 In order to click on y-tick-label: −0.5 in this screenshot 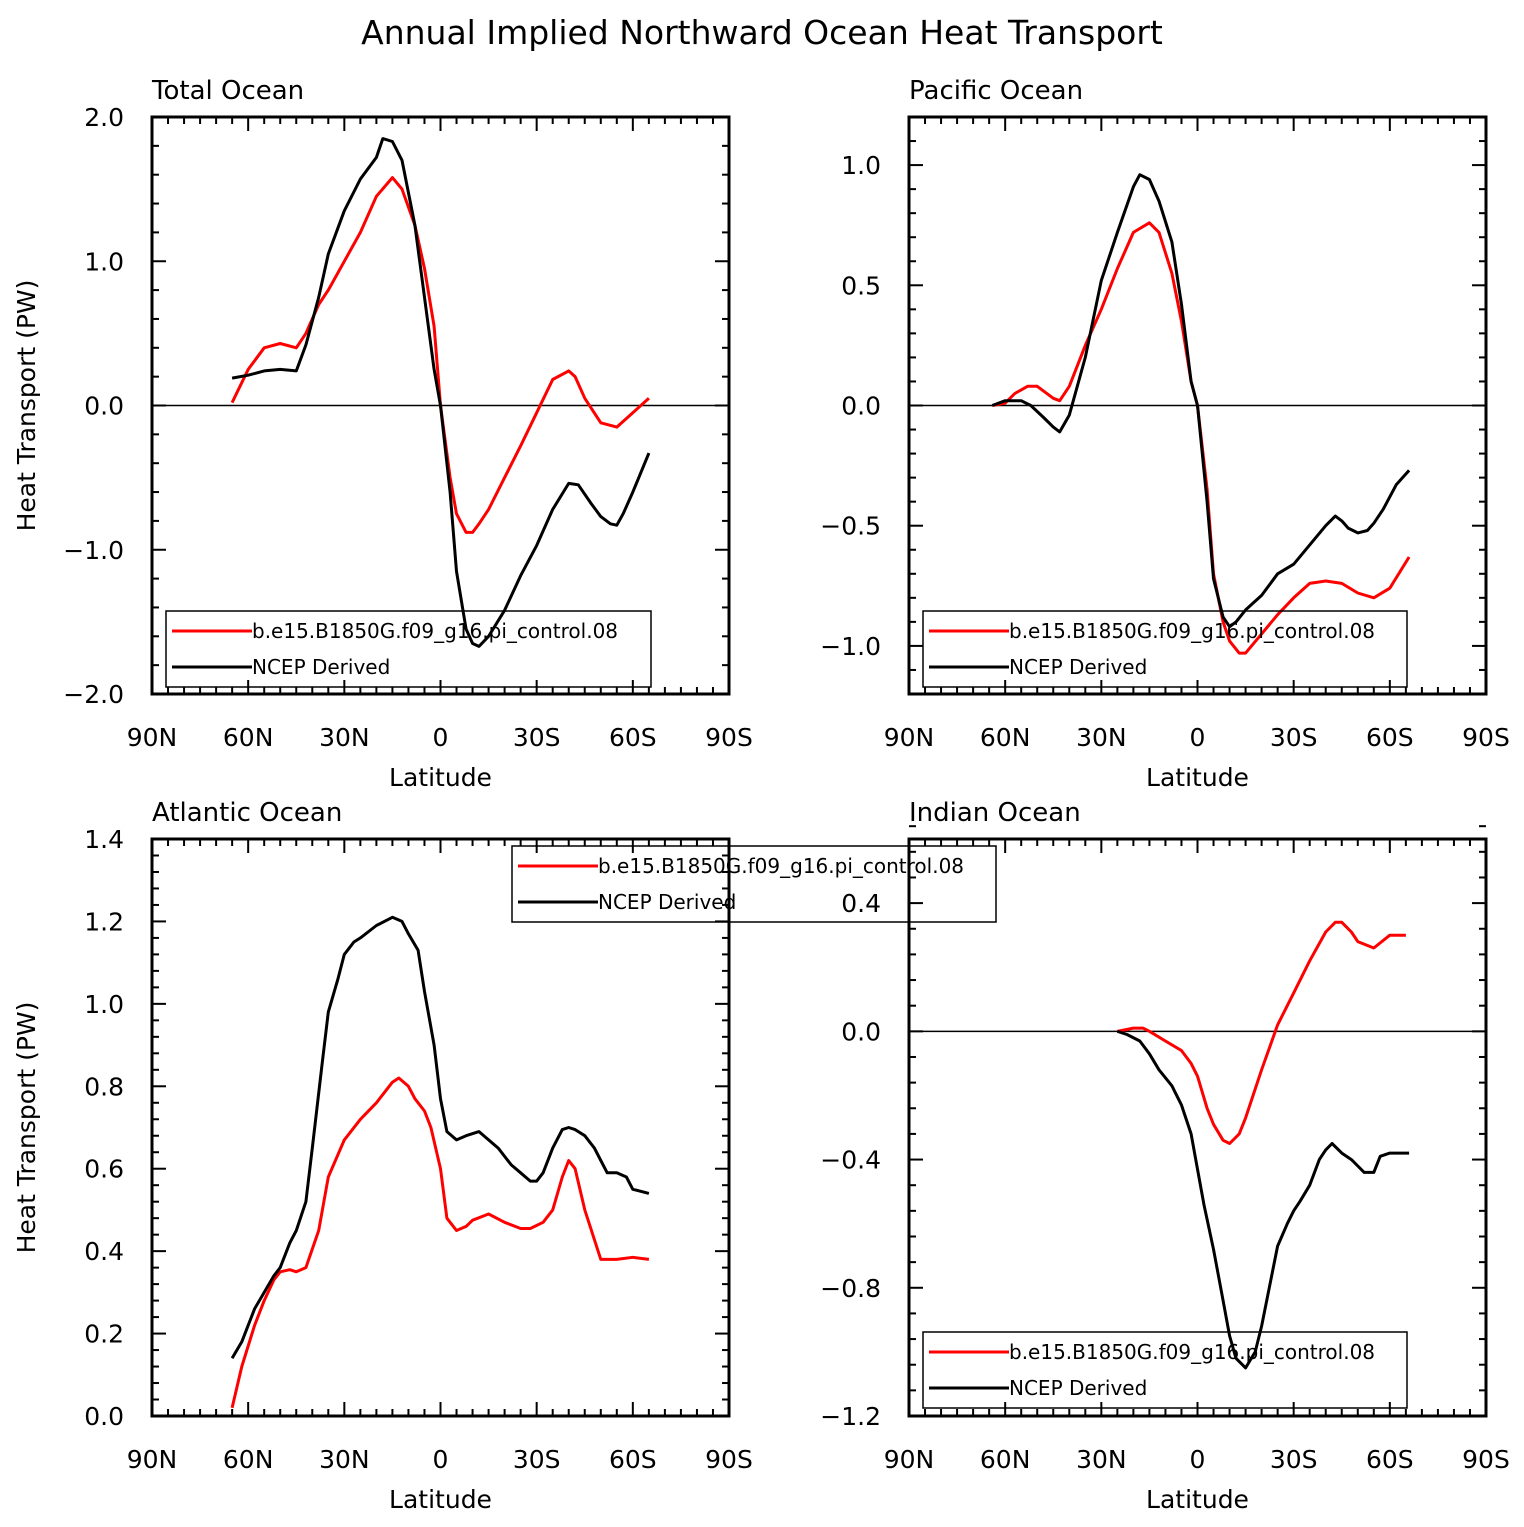, I will do `click(850, 526)`.